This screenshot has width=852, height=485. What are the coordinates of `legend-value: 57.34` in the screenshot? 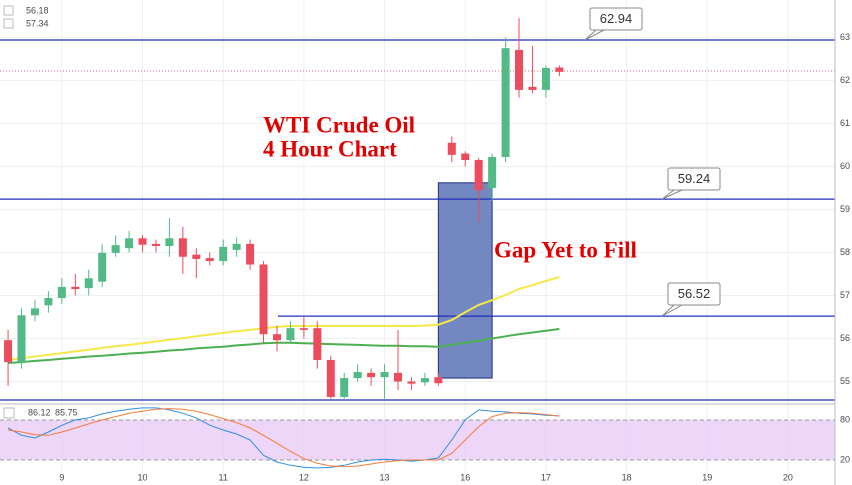 It's located at (37, 23).